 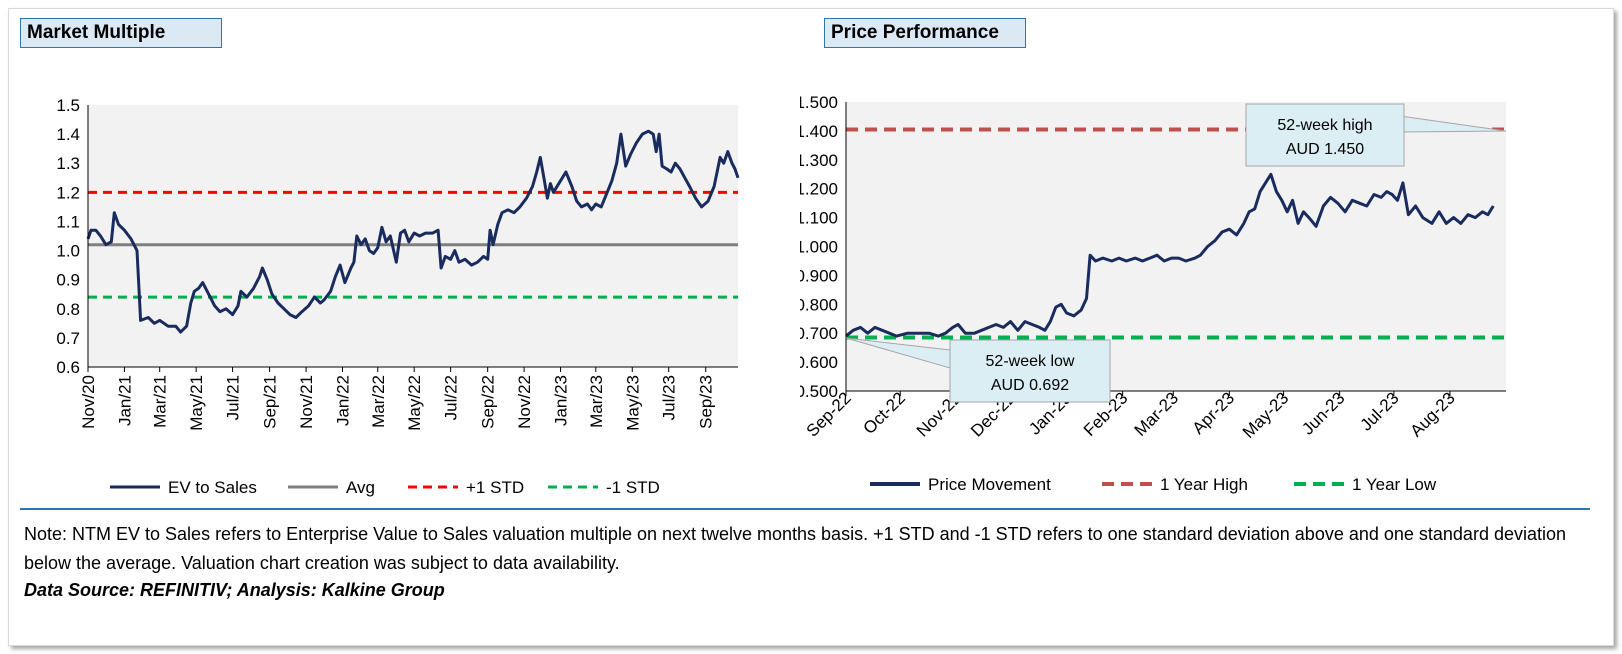 What do you see at coordinates (1214, 413) in the screenshot?
I see `x-tick-label: Apr-23` at bounding box center [1214, 413].